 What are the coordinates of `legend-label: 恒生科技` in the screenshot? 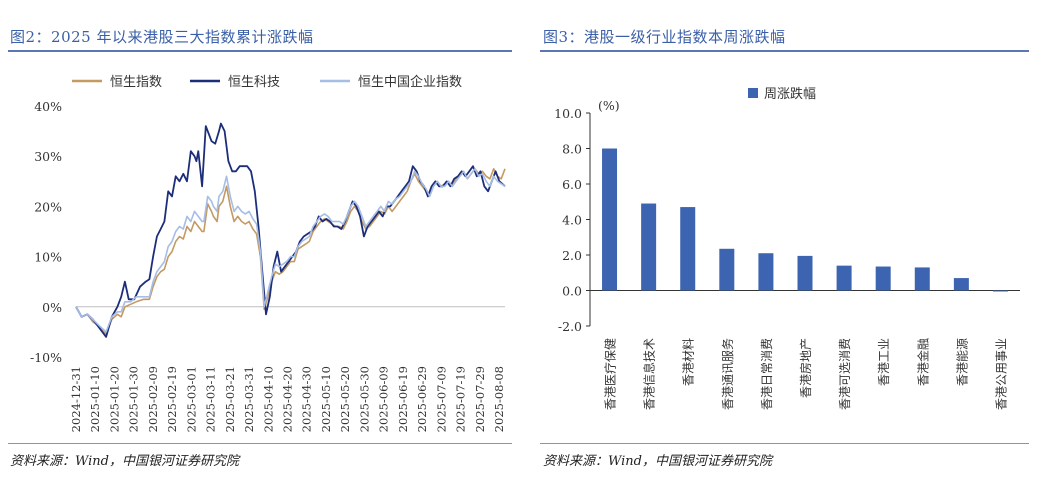 It's located at (254, 82).